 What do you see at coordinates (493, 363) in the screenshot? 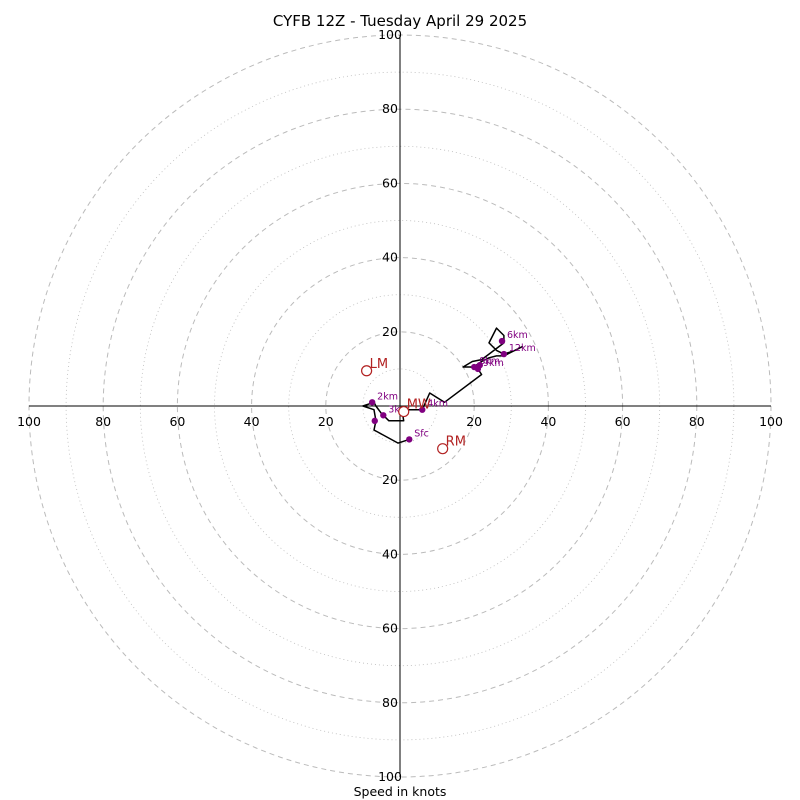
I see `height-point-label: 9km` at bounding box center [493, 363].